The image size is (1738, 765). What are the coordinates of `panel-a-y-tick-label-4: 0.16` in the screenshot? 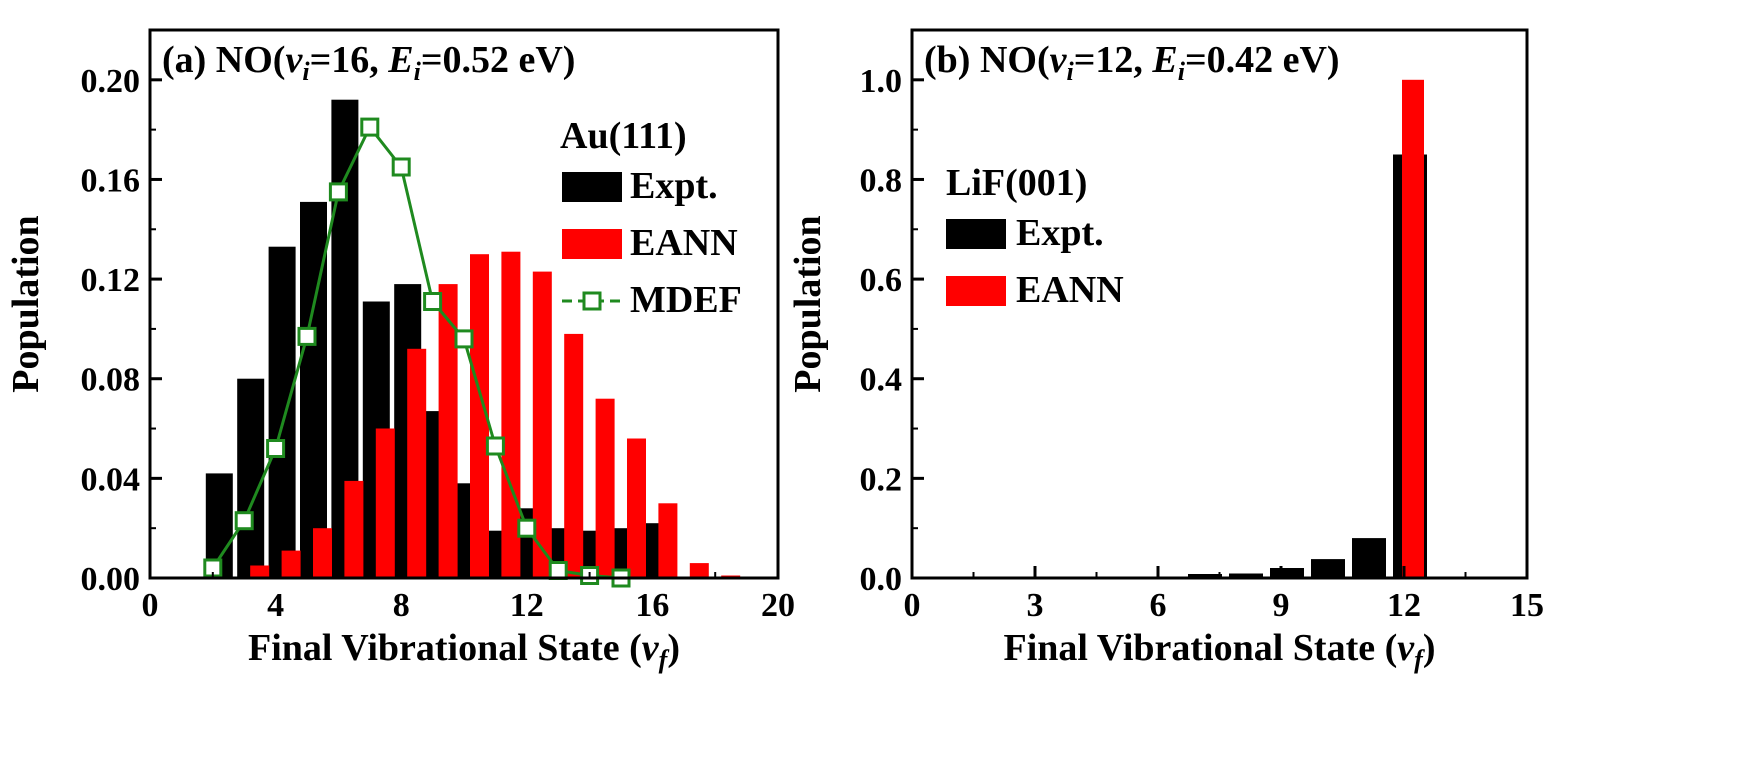 It's located at (111, 180).